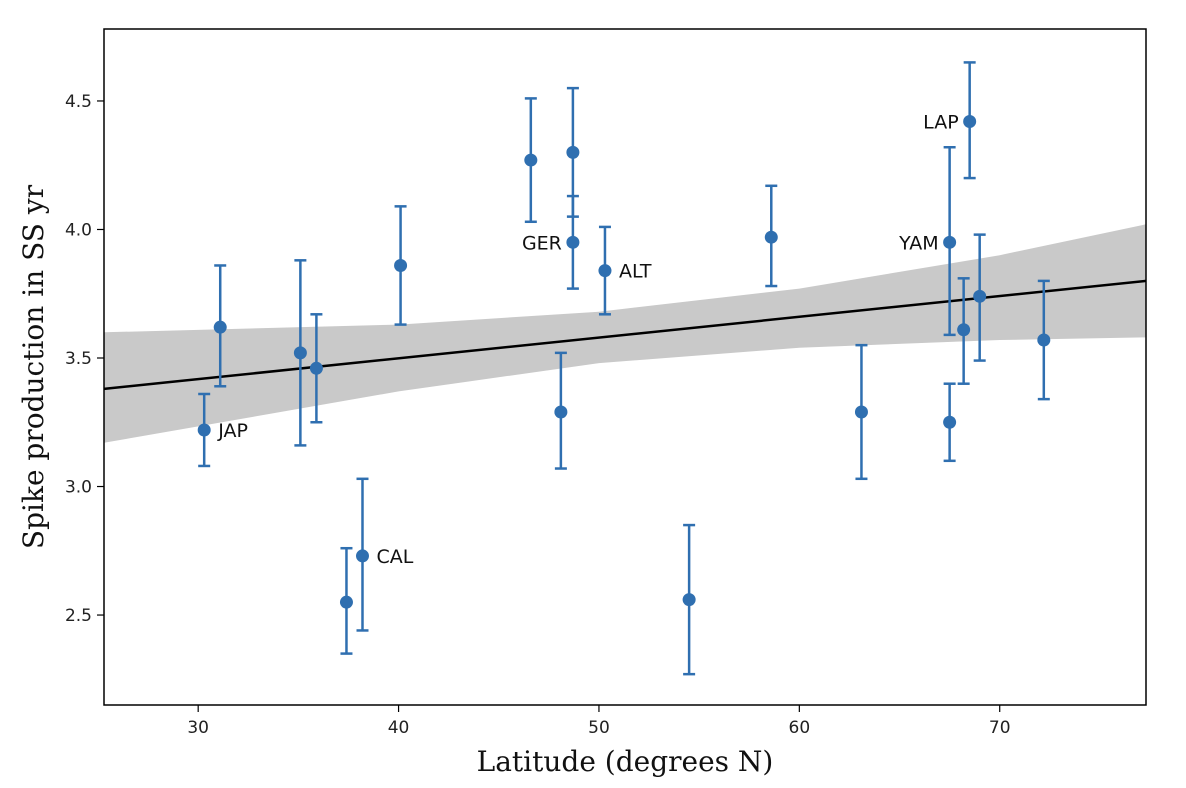 The image size is (1186, 788). I want to click on point-label: CAL, so click(394, 557).